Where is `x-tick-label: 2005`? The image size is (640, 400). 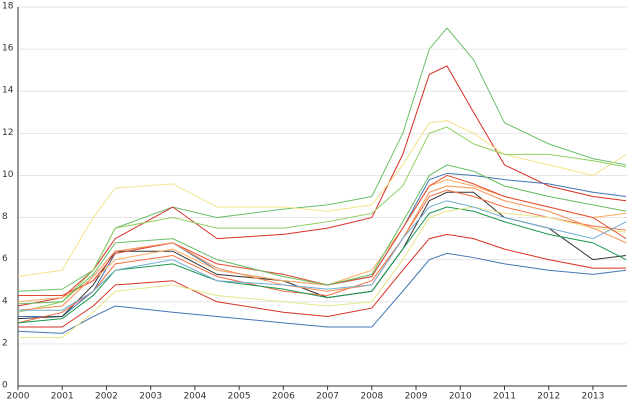
x-tick-label: 2005 is located at coordinates (239, 396).